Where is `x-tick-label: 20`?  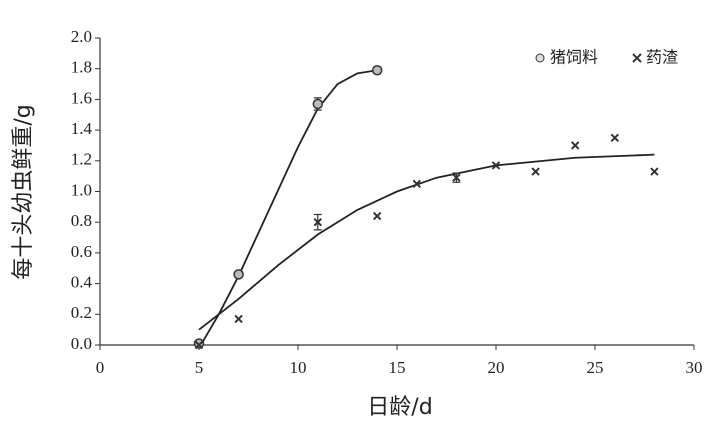
x-tick-label: 20 is located at coordinates (496, 367).